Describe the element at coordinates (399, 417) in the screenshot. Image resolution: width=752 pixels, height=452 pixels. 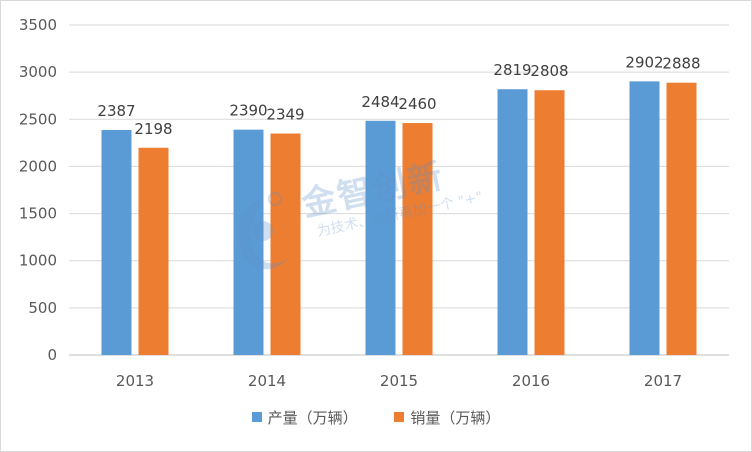
I see `legend-swatch-sales` at that location.